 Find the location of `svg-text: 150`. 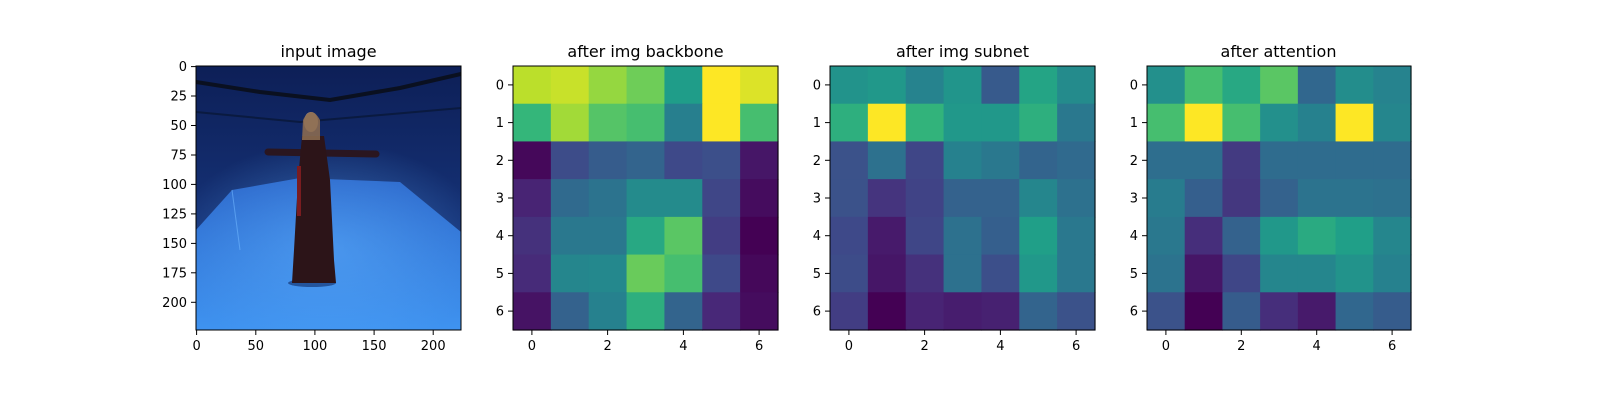

svg-text: 150 is located at coordinates (174, 244).